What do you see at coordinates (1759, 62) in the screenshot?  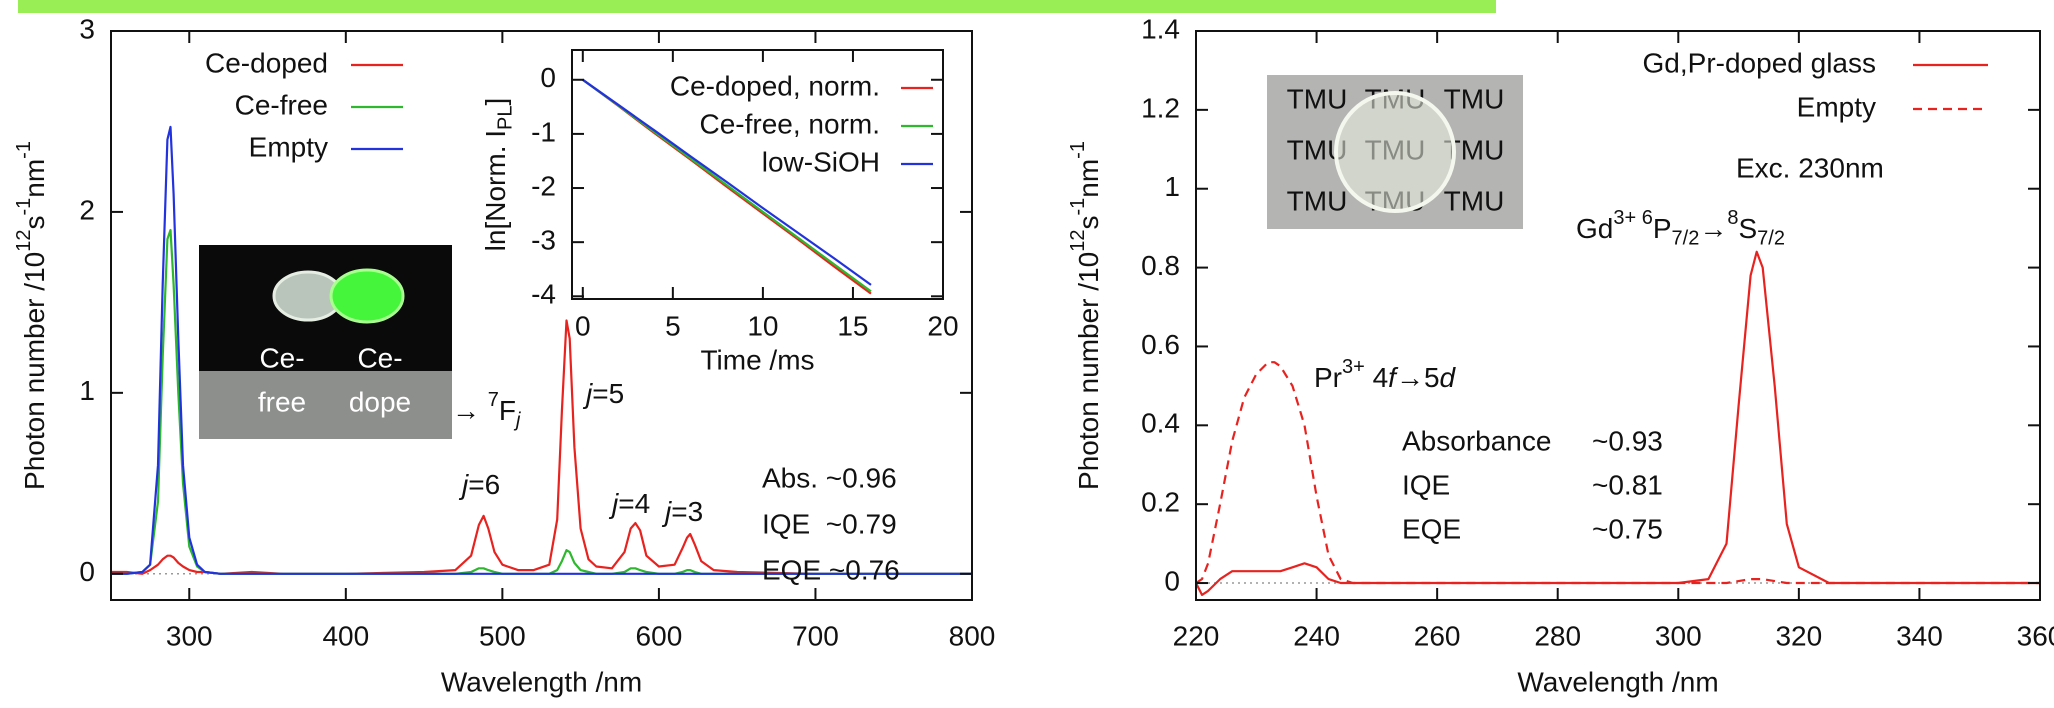 I see `legend-label: Gd,Pr-doped glass` at bounding box center [1759, 62].